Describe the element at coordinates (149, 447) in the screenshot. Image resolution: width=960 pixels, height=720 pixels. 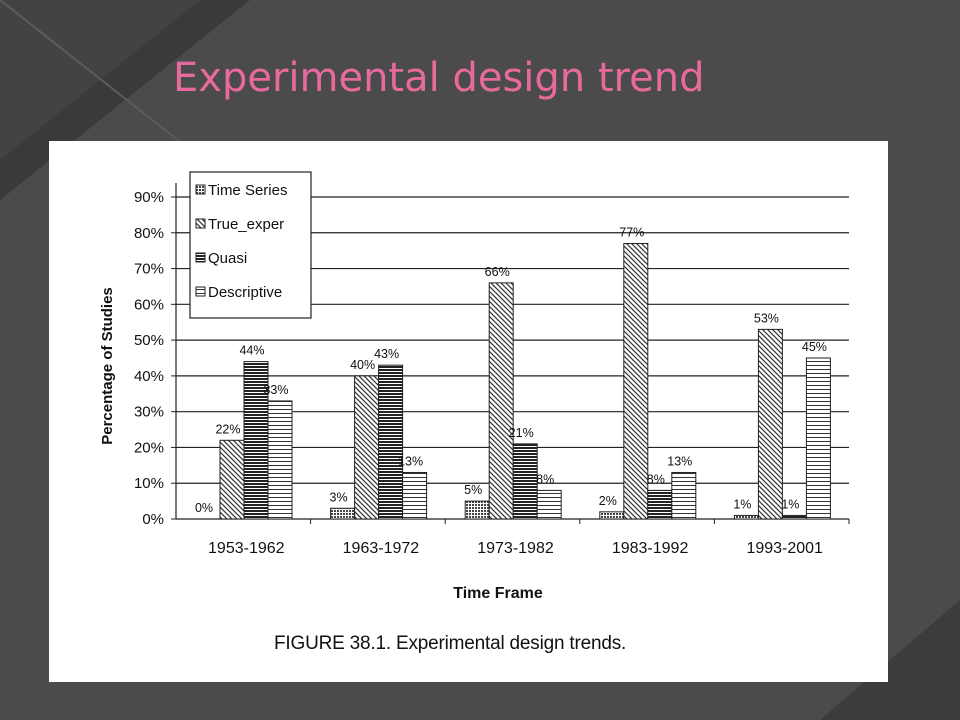
I see `y-tick-label: 20%` at that location.